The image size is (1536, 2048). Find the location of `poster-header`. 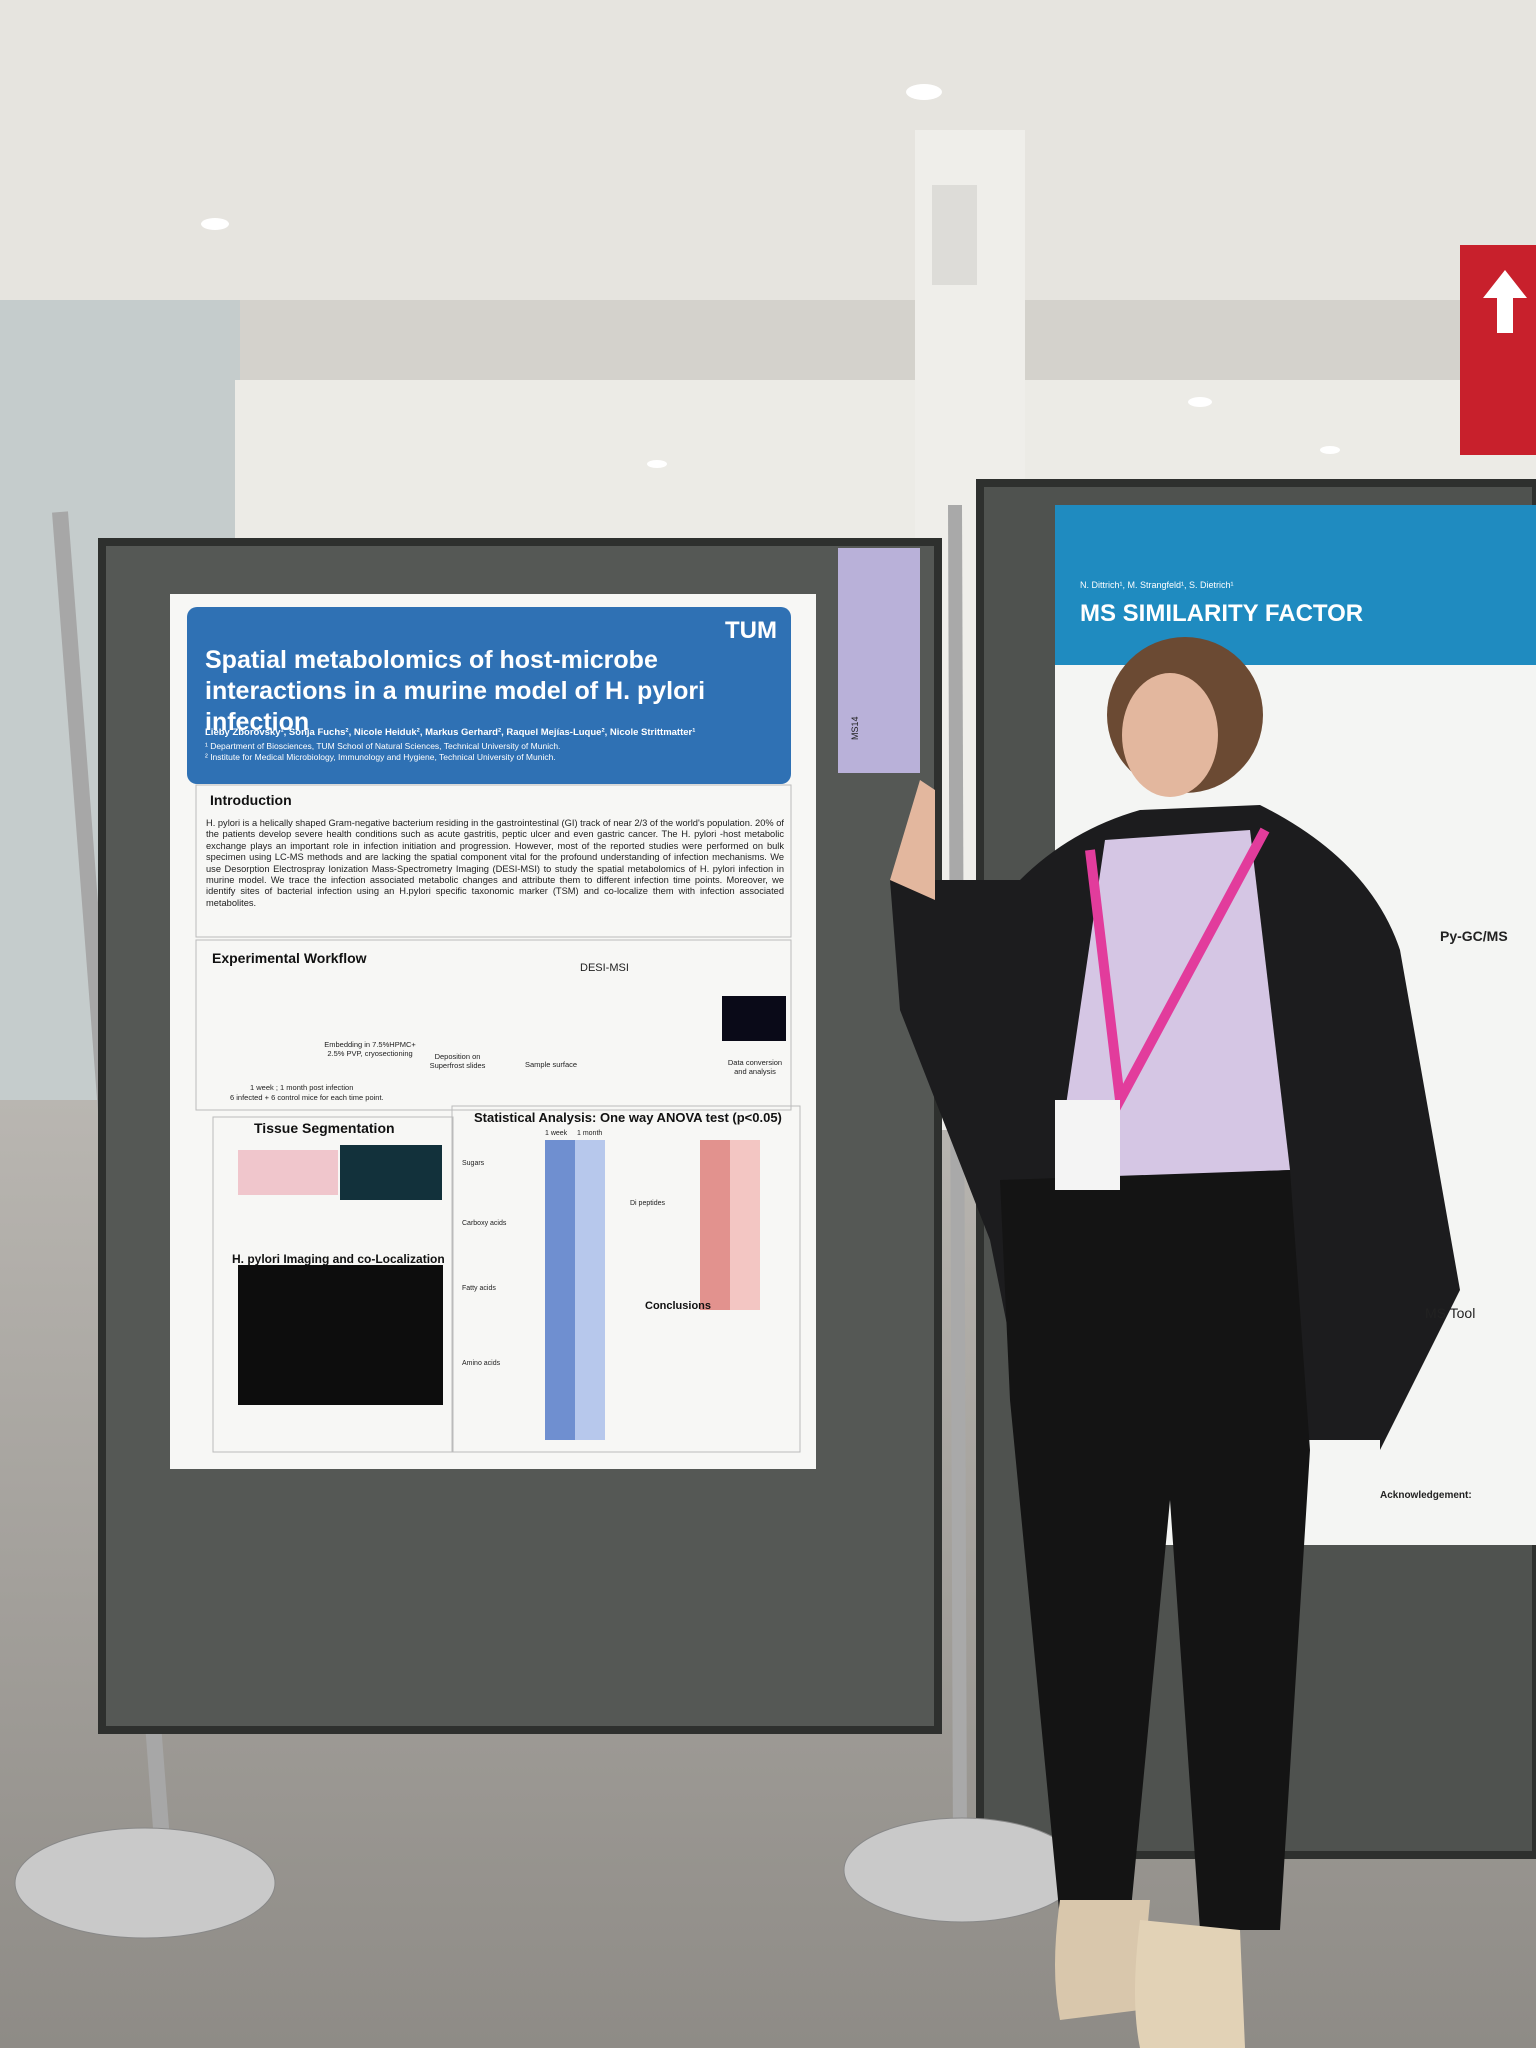

poster-header is located at coordinates (489, 695).